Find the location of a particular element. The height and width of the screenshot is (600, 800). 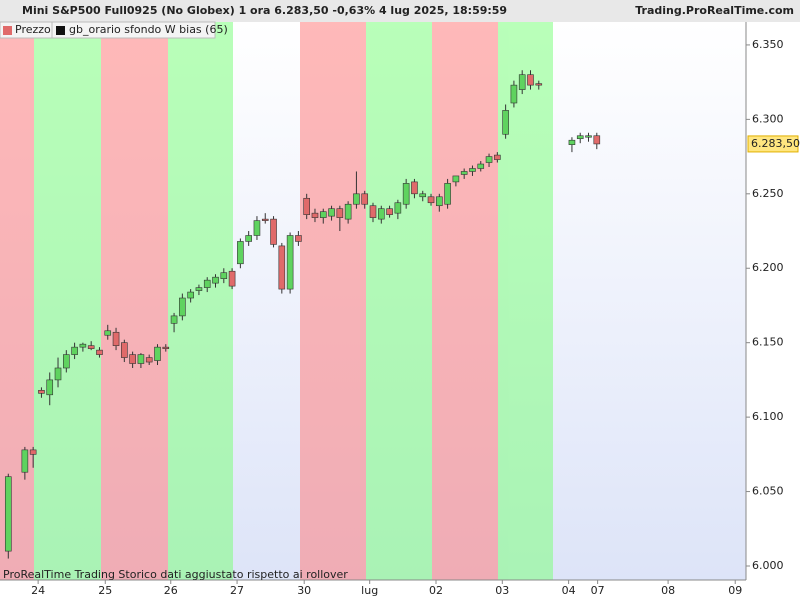

source: Trading.ProRealTime.com is located at coordinates (714, 10).